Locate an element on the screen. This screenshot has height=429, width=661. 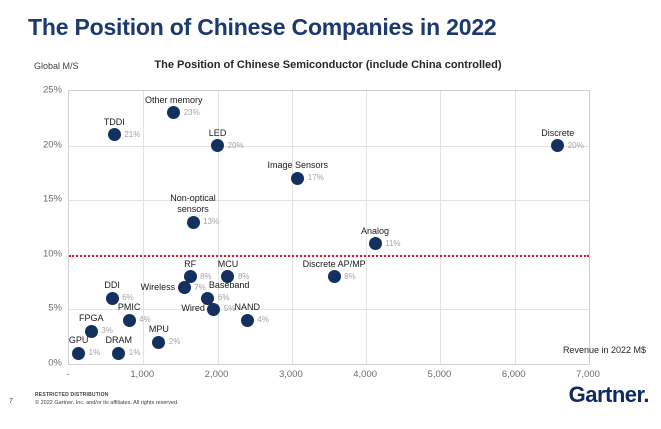
point-label: Analog is located at coordinates (375, 230).